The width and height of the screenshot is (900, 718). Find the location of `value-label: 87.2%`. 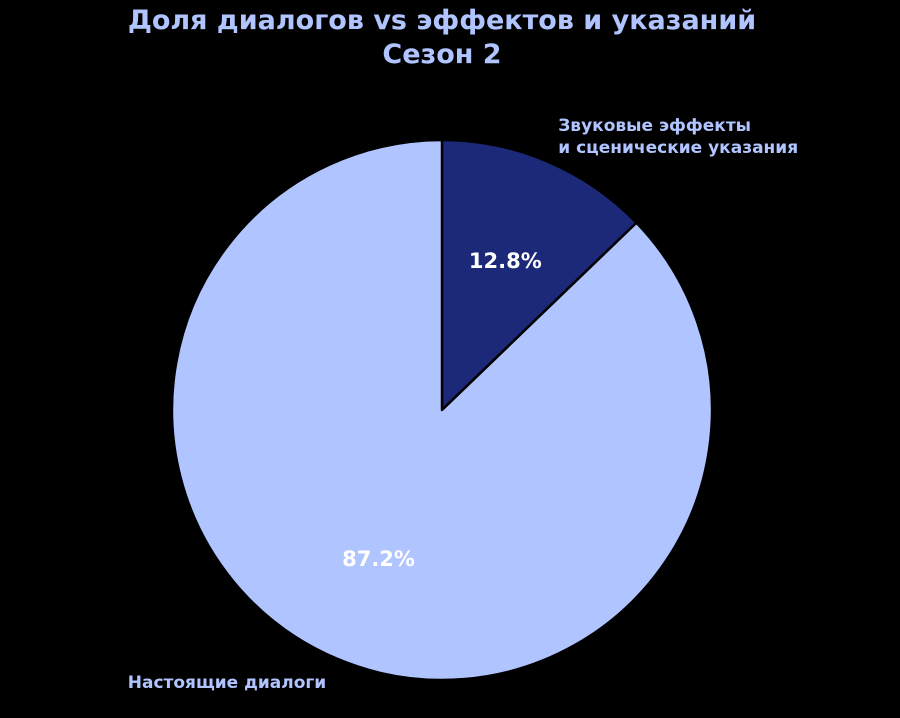

value-label: 87.2% is located at coordinates (378, 559).